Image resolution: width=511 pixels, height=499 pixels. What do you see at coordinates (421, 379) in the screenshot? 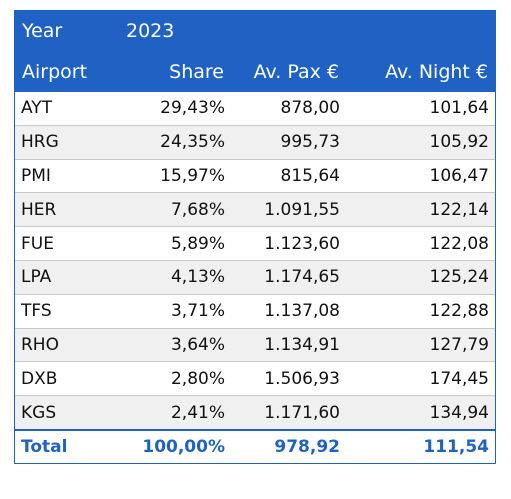
I see `table-cell: 174,45` at bounding box center [421, 379].